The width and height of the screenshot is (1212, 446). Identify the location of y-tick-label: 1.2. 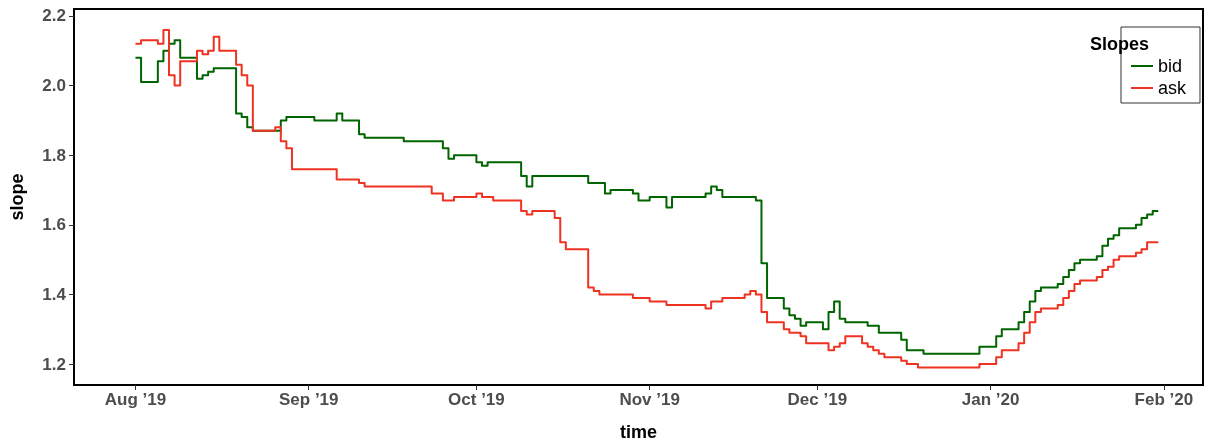
(54, 364).